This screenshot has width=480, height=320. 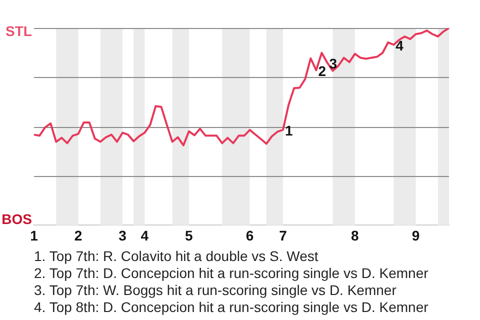 What do you see at coordinates (333, 64) in the screenshot?
I see `annotation: 3` at bounding box center [333, 64].